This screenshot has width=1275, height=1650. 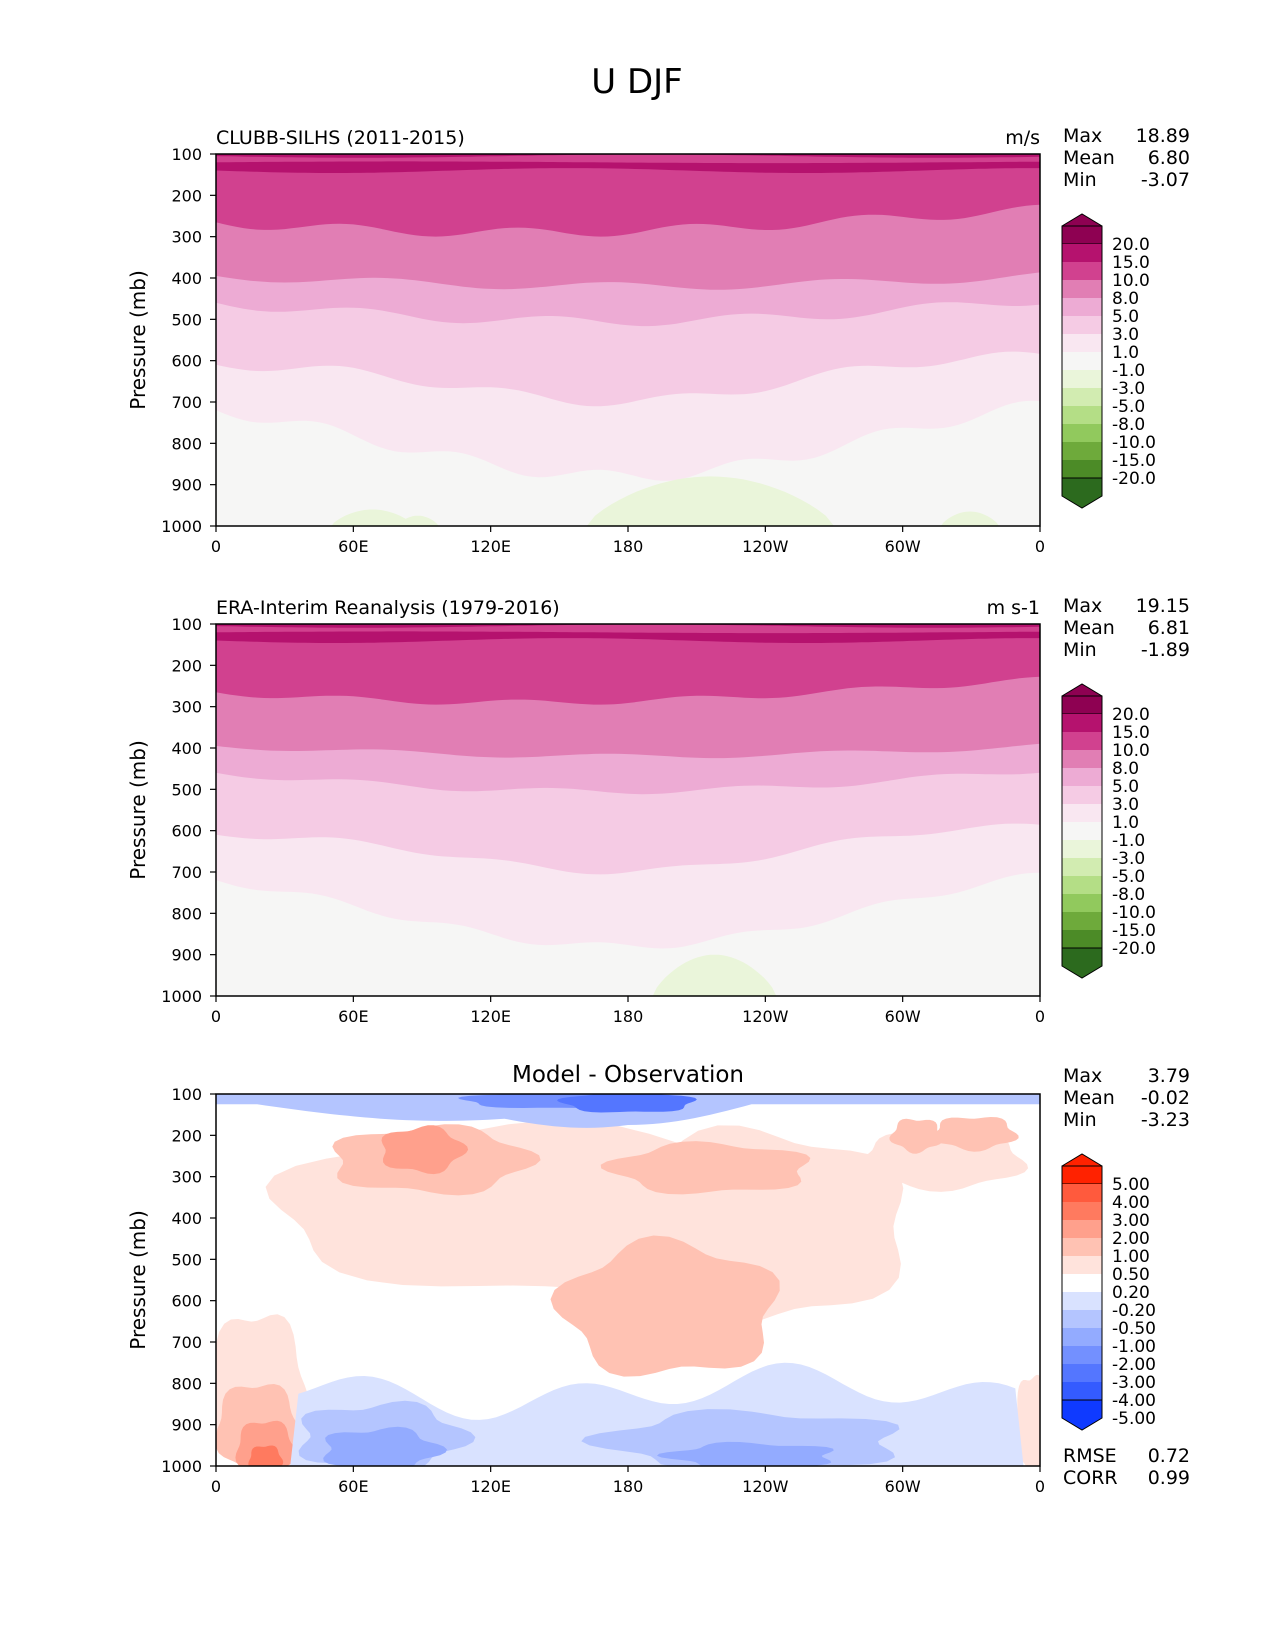 I want to click on panel-3-colorbar-label: -5.00, so click(x=1134, y=1419).